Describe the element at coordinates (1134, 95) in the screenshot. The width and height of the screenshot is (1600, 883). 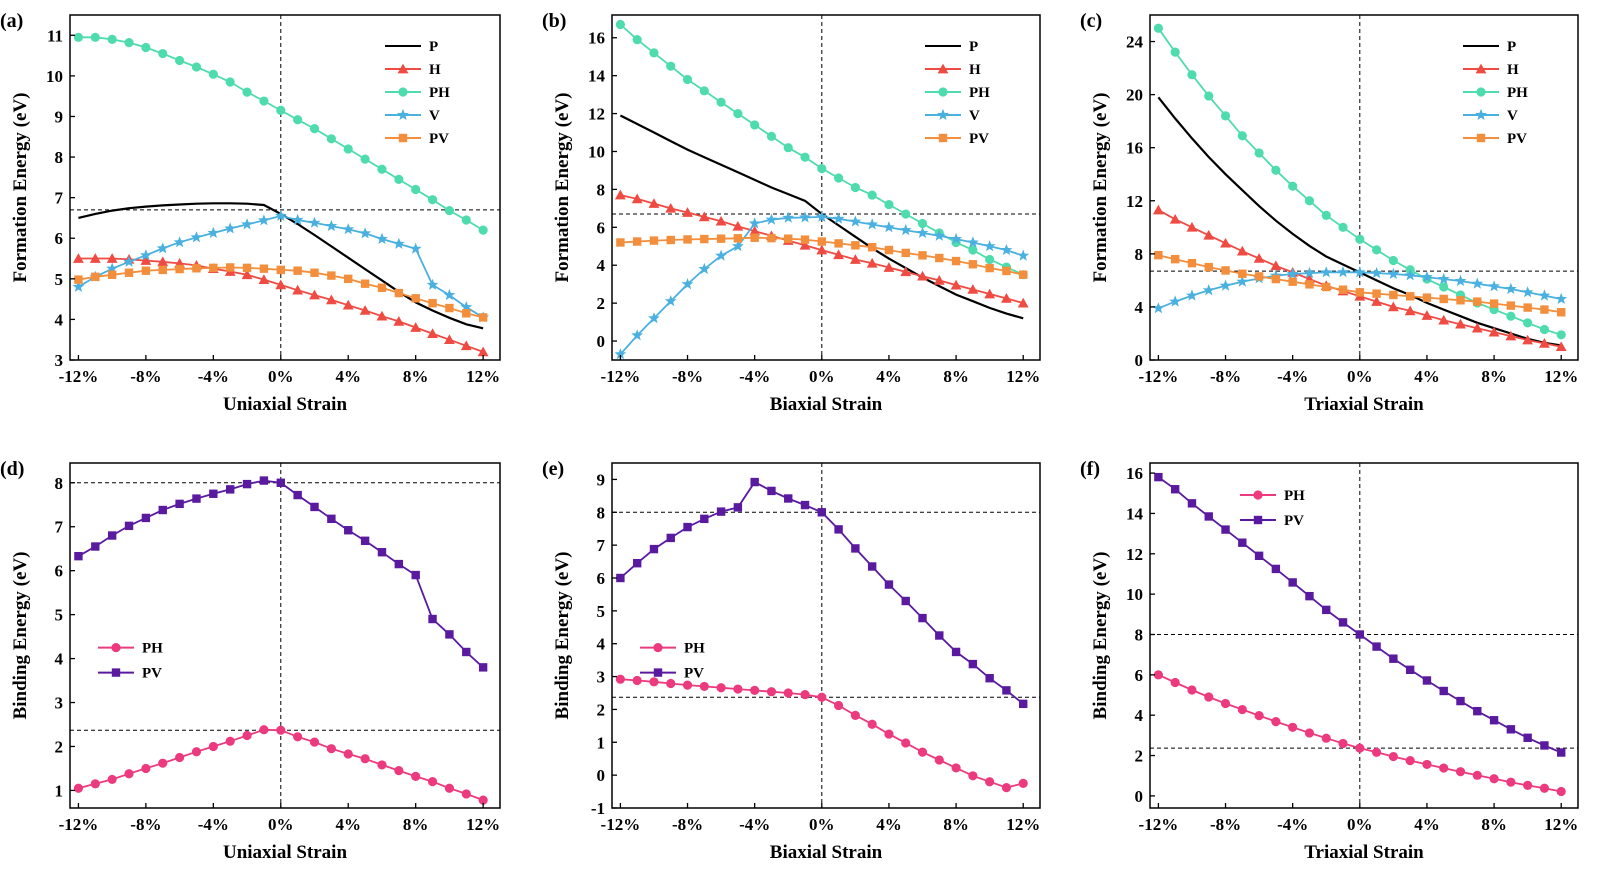
I see `y-tick-label: 20` at that location.